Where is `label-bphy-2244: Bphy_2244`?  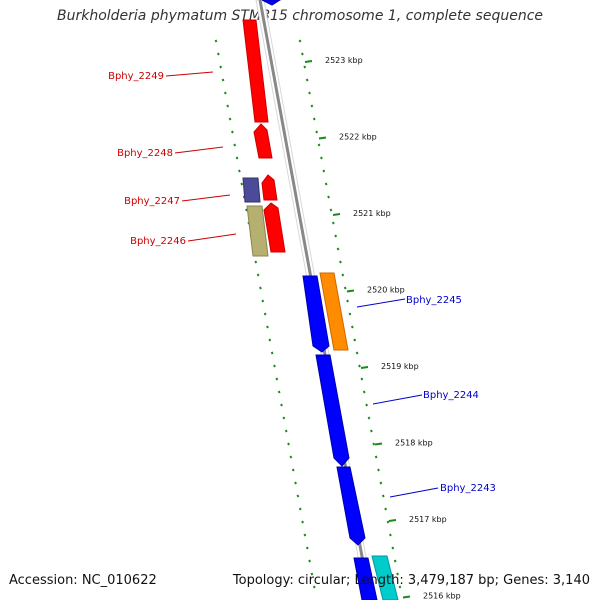
label-bphy-2244: Bphy_2244 is located at coordinates (451, 395).